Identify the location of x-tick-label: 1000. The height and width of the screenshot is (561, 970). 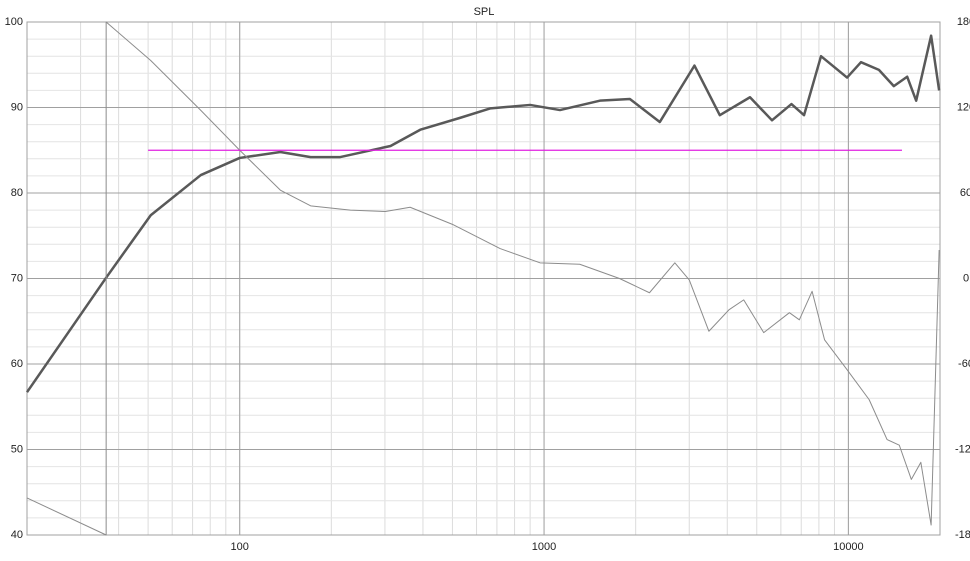
(544, 547).